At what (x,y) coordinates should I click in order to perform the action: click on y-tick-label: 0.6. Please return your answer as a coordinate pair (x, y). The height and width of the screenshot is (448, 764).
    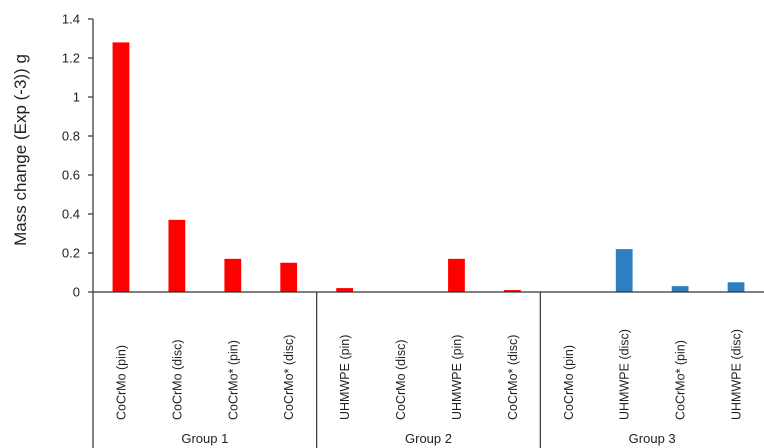
    Looking at the image, I should click on (71, 175).